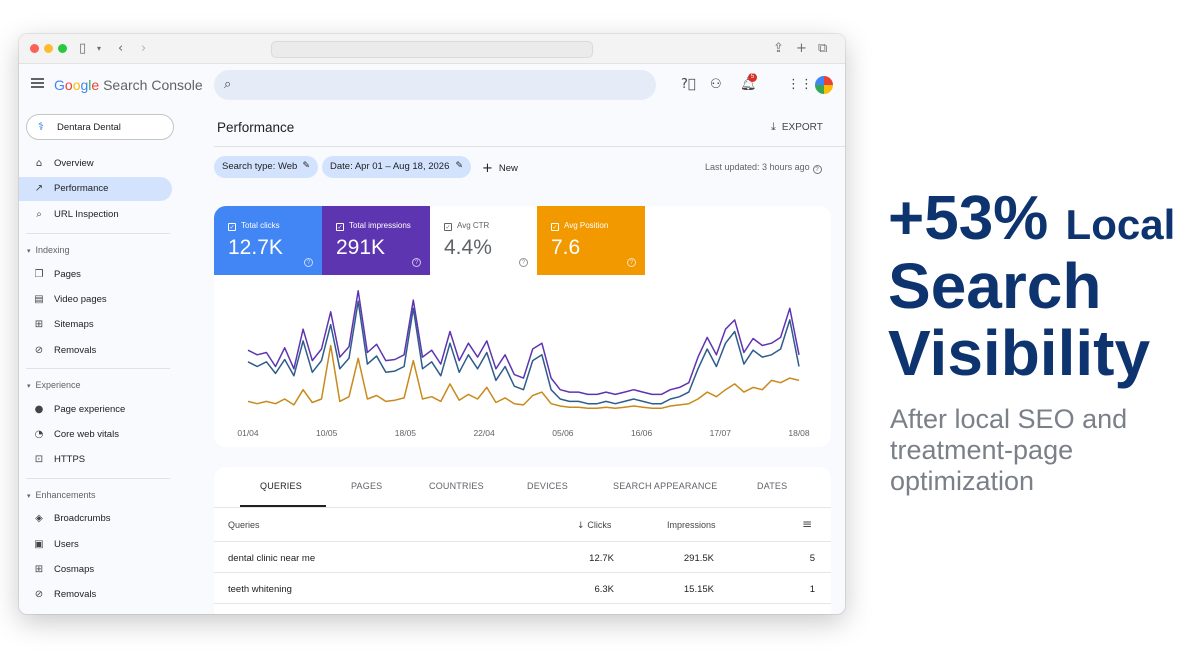 The image size is (1200, 670). What do you see at coordinates (256, 127) in the screenshot?
I see `page-title: Performance` at bounding box center [256, 127].